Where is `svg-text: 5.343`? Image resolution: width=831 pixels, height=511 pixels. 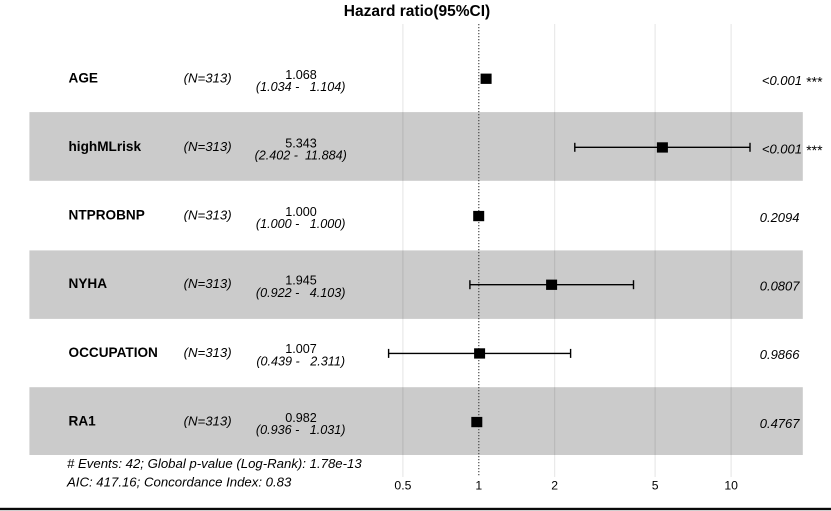 svg-text: 5.343 is located at coordinates (301, 143).